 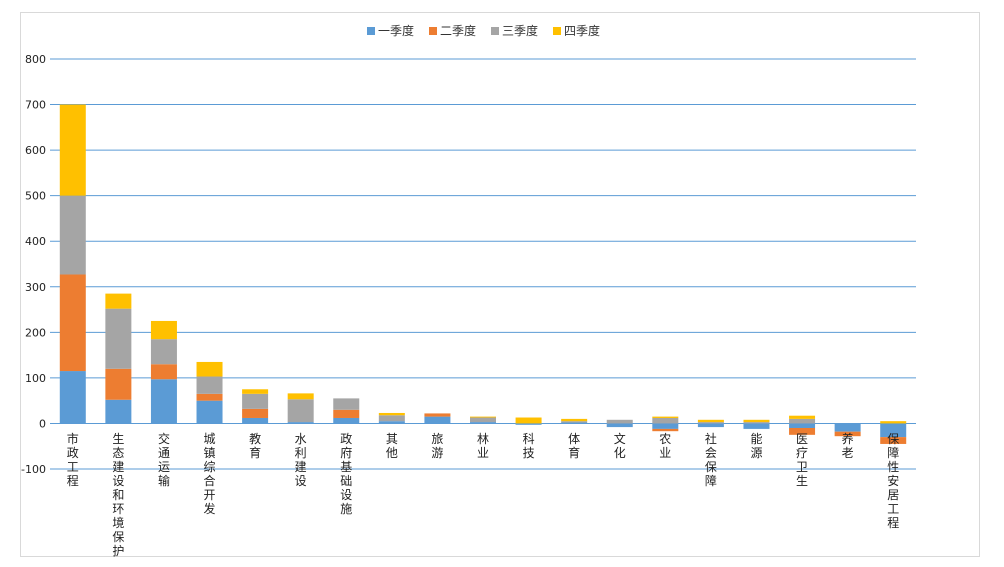 What do you see at coordinates (520, 30) in the screenshot?
I see `legend-label: 三季度` at bounding box center [520, 30].